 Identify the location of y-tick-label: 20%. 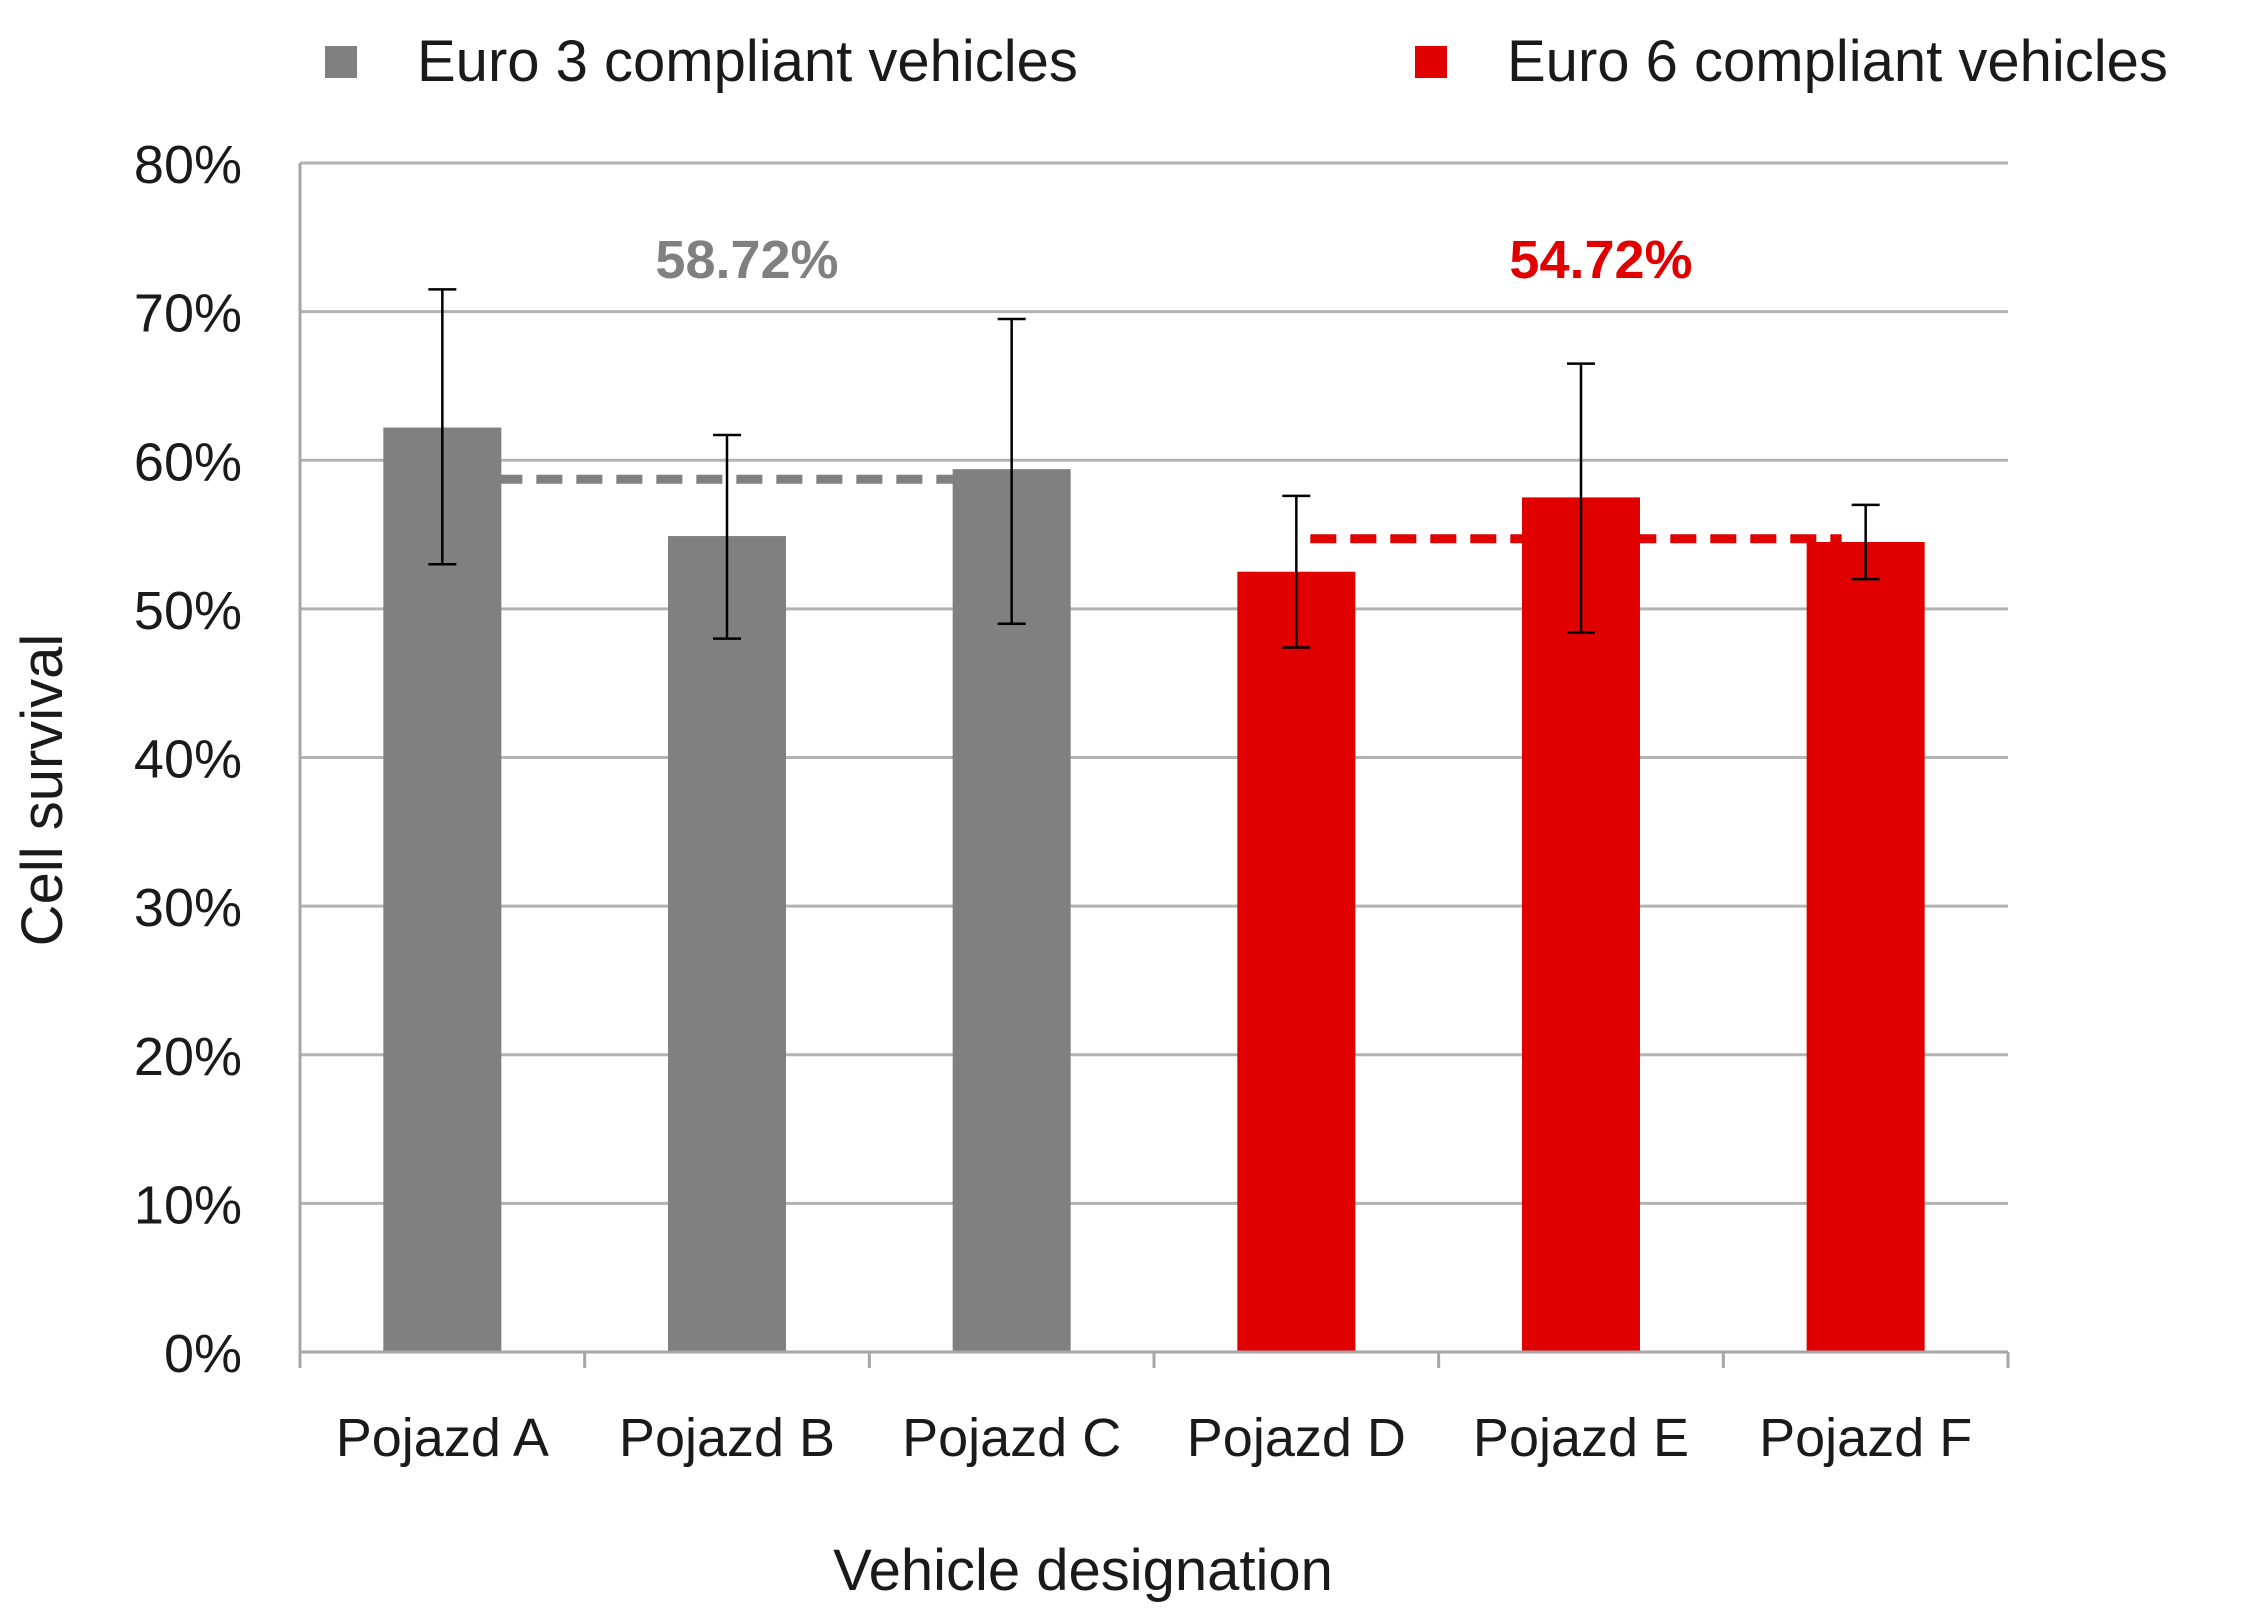
(188, 1057).